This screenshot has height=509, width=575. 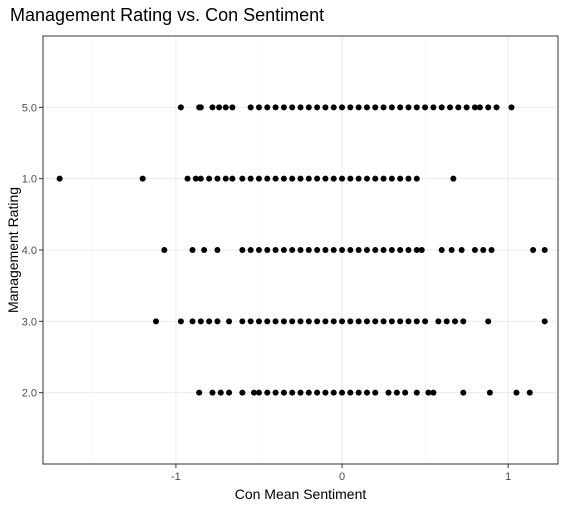 What do you see at coordinates (29, 251) in the screenshot?
I see `y-tick-label: 4.0` at bounding box center [29, 251].